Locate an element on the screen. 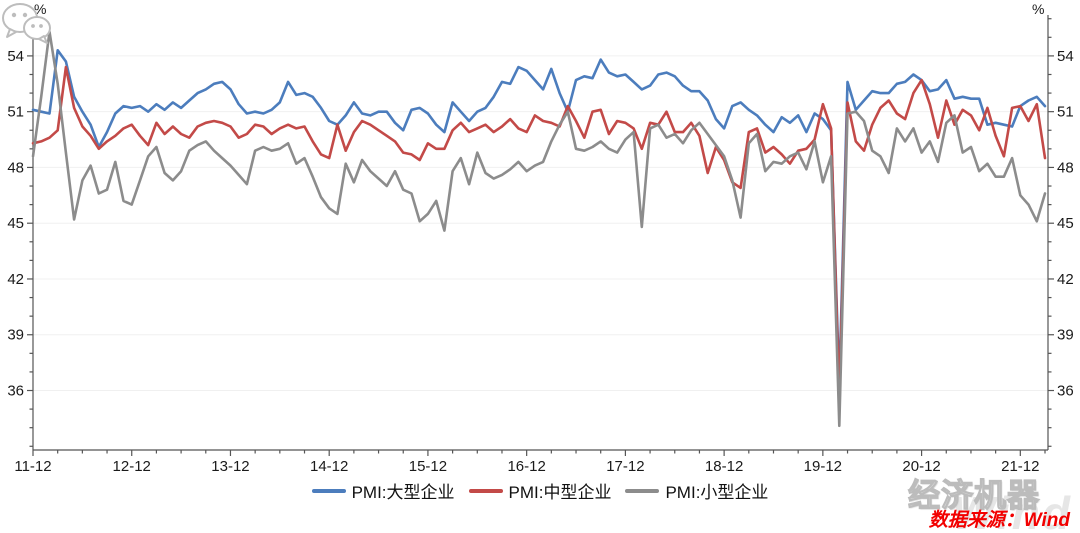 The image size is (1080, 533). data-source-note: 数据来源：Wind is located at coordinates (999, 520).